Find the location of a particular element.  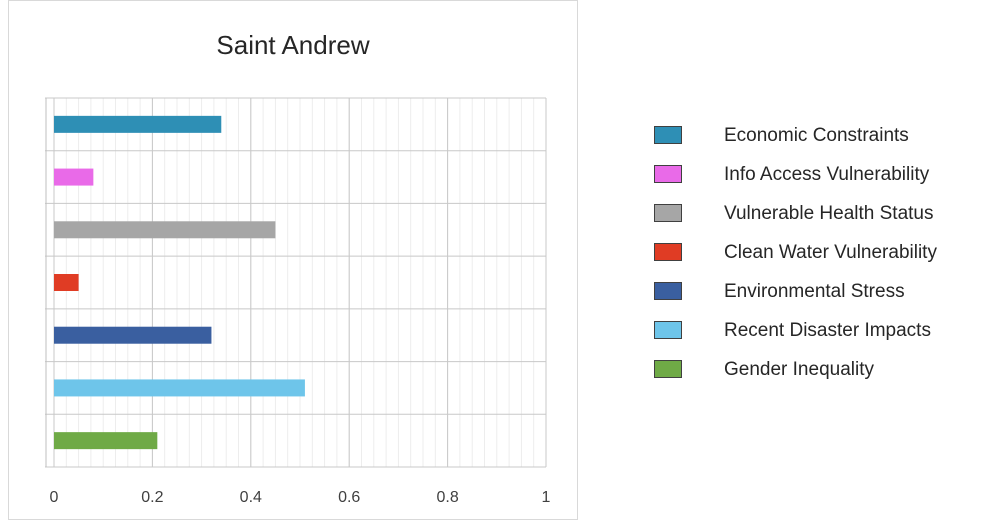

bar-clean-water-vulnerability is located at coordinates (66, 282).